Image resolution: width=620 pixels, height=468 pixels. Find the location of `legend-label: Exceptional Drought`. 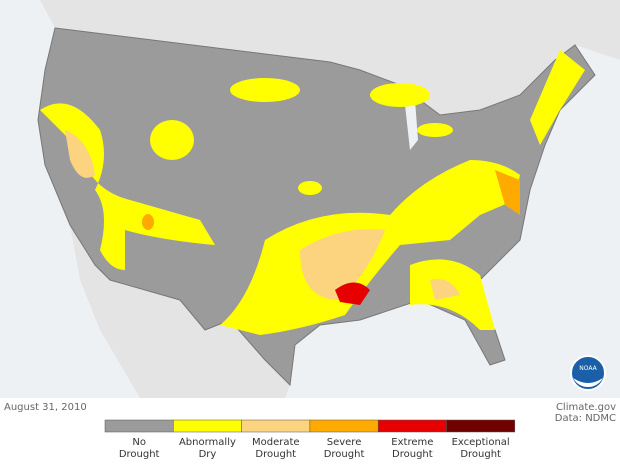

legend-label: Exceptional Drought is located at coordinates (481, 448).